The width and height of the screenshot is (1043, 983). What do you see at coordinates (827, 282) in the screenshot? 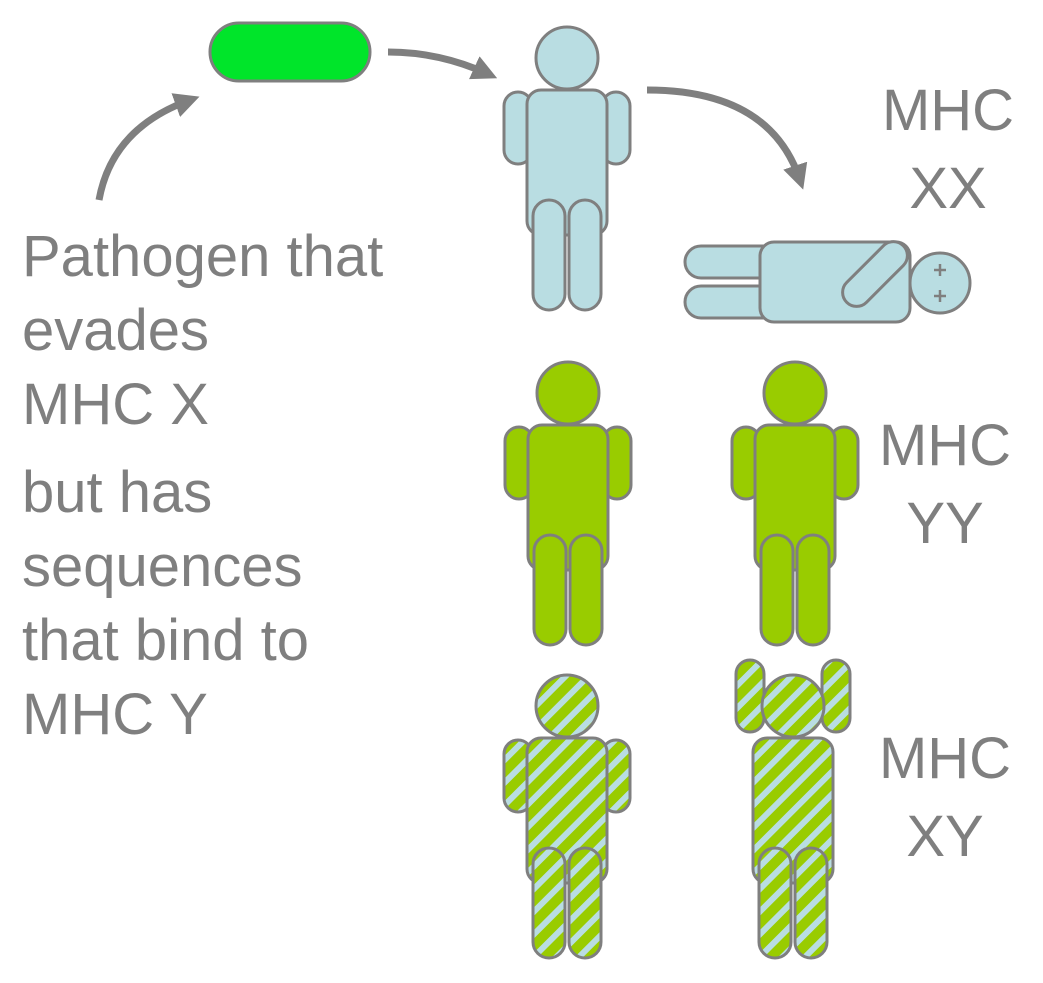
I see `person-xx-dead` at bounding box center [827, 282].